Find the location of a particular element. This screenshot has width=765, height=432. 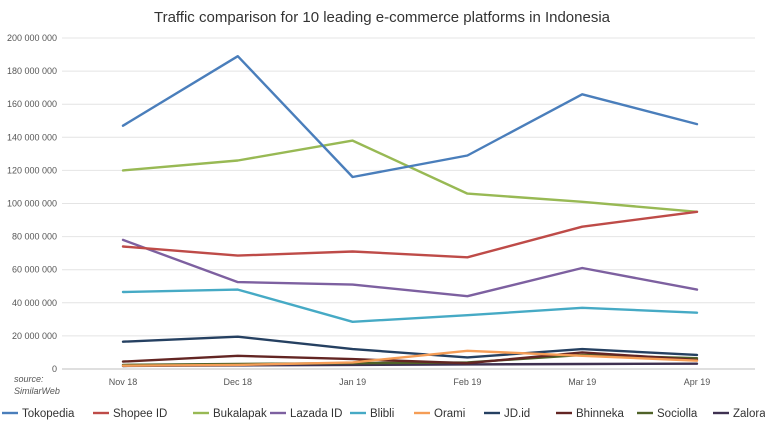

series-line-bhinneka is located at coordinates (410, 358).